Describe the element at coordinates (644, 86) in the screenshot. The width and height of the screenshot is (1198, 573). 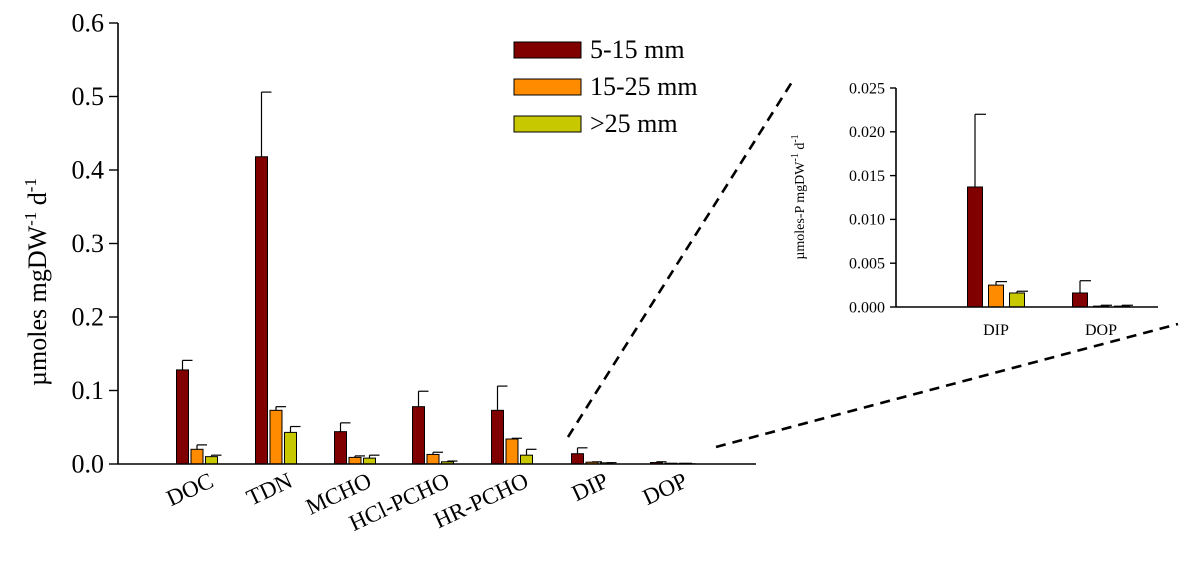
I see `legend-label-2: 15-25 mm` at that location.